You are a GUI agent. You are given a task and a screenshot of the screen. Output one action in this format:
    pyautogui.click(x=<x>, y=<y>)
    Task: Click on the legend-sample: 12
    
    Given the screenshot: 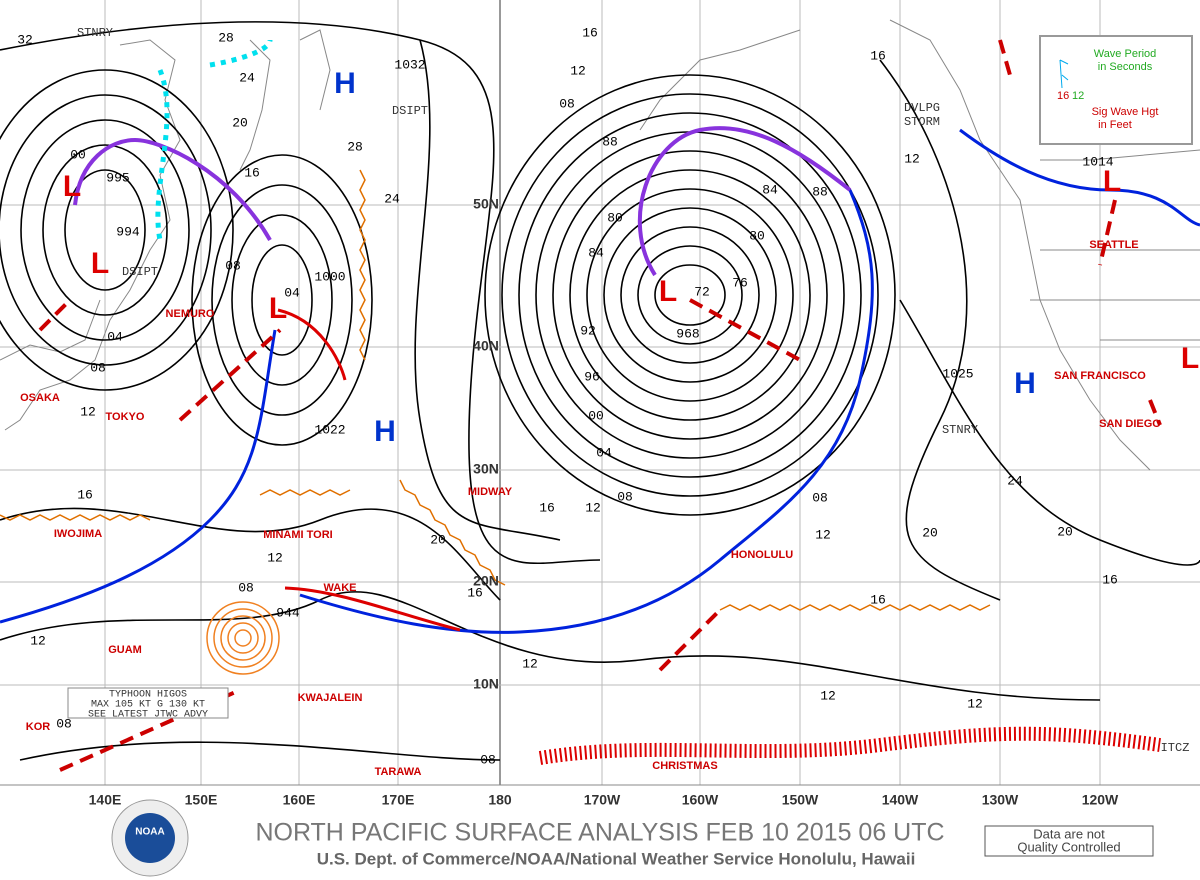 What is the action you would take?
    pyautogui.click(x=1078, y=96)
    